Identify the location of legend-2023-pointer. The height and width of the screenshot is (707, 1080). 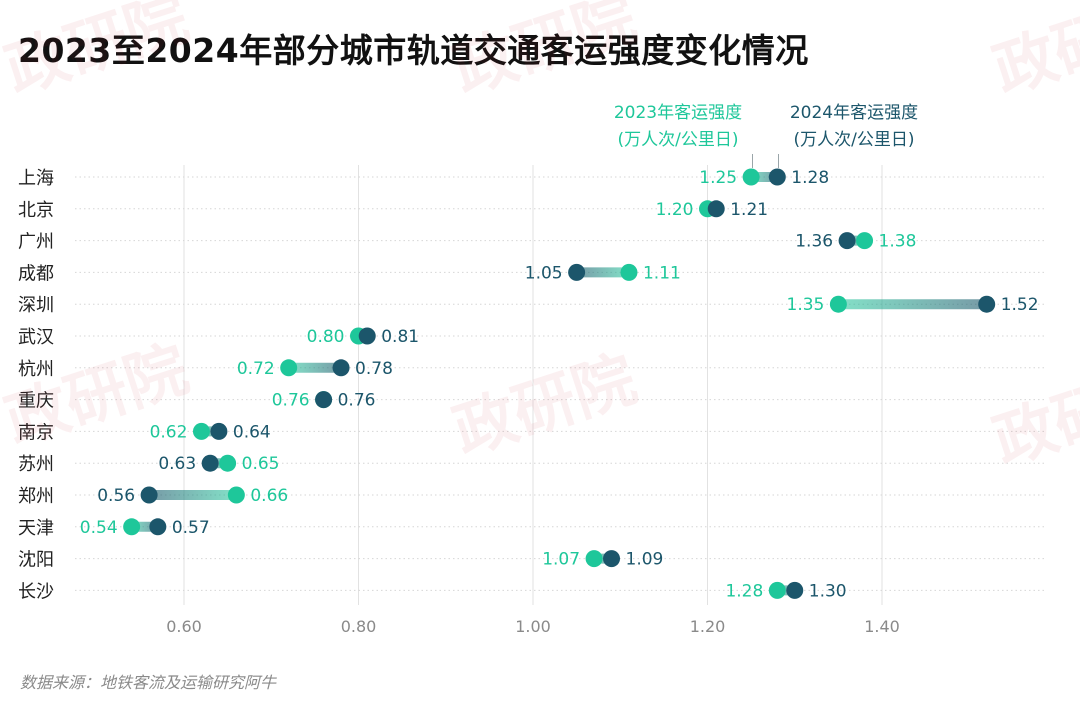
(752, 161).